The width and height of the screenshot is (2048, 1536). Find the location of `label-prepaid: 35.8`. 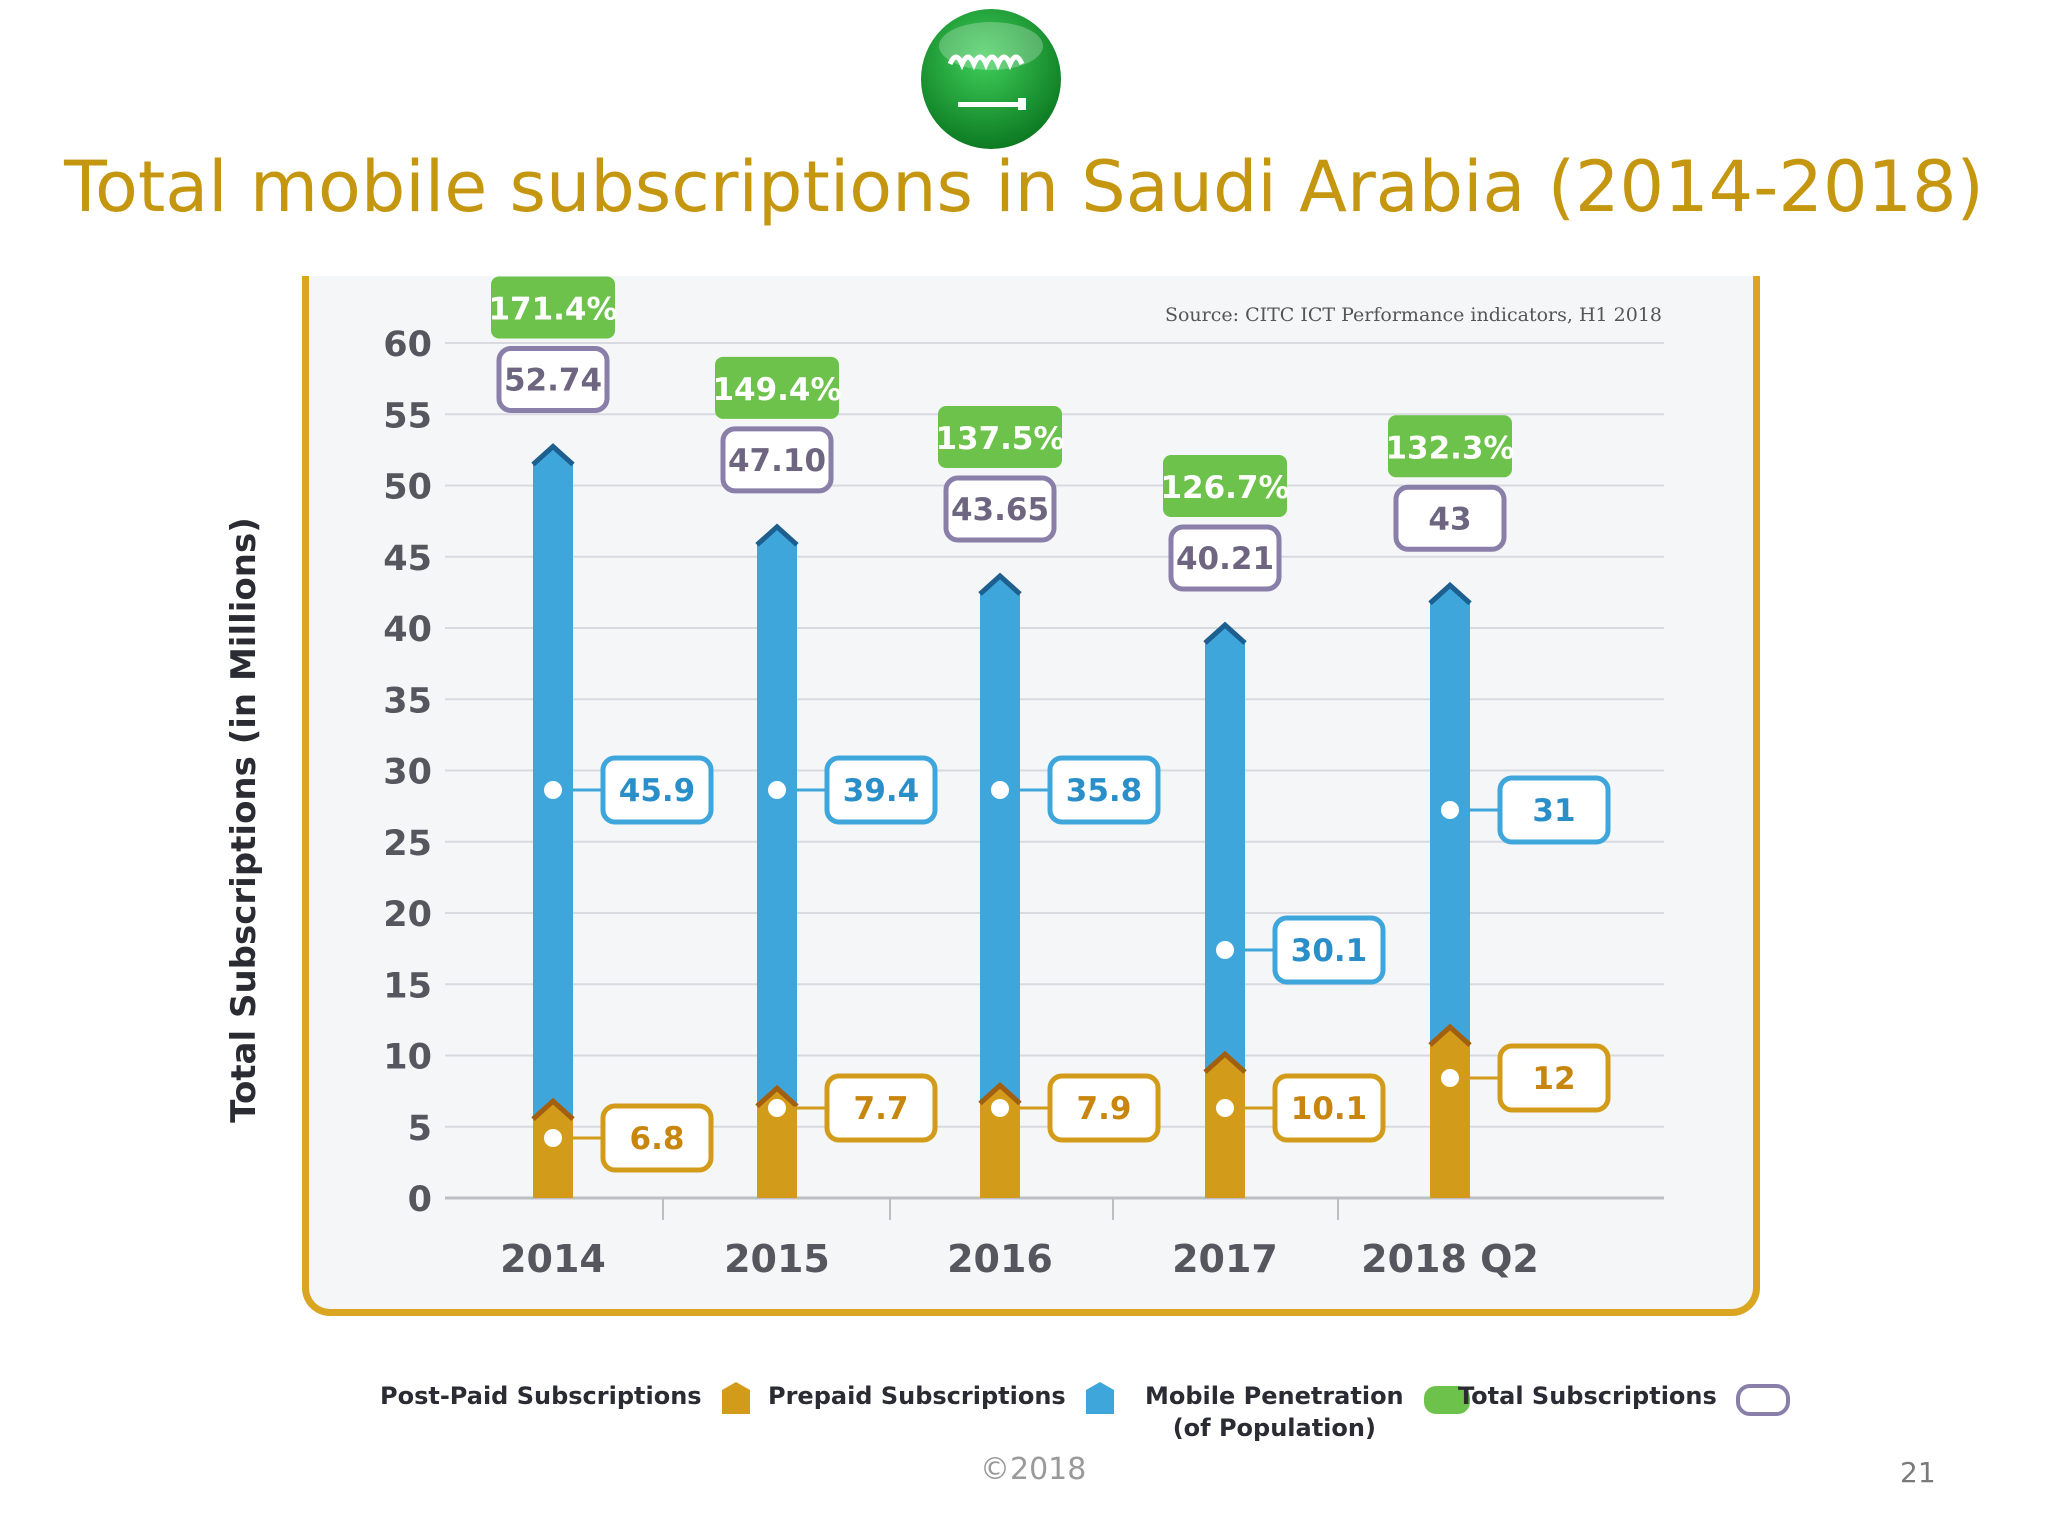

label-prepaid: 35.8 is located at coordinates (1104, 790).